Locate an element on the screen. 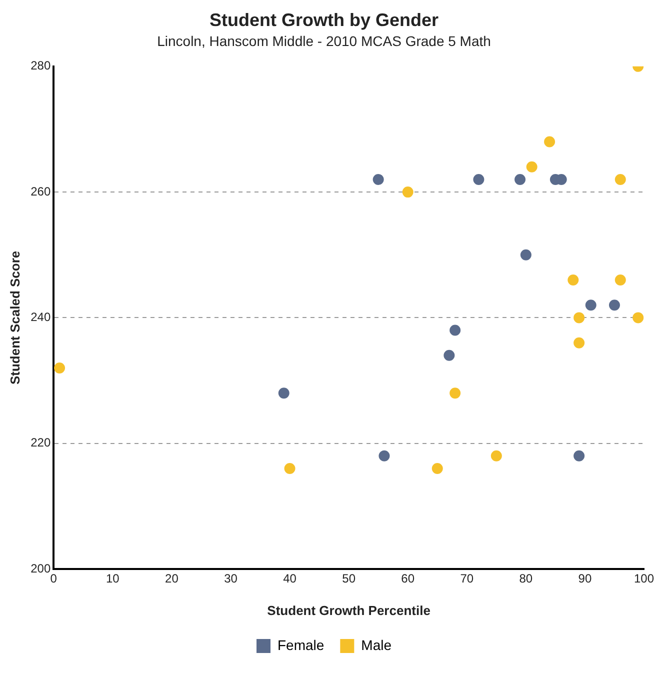 The height and width of the screenshot is (683, 658). x-tick-label: 60 is located at coordinates (408, 579).